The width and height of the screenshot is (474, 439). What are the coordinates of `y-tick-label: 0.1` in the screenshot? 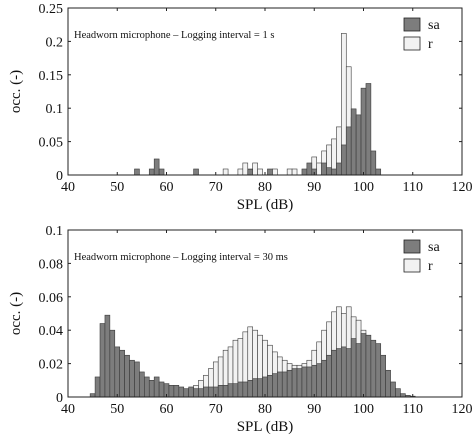 It's located at (55, 231).